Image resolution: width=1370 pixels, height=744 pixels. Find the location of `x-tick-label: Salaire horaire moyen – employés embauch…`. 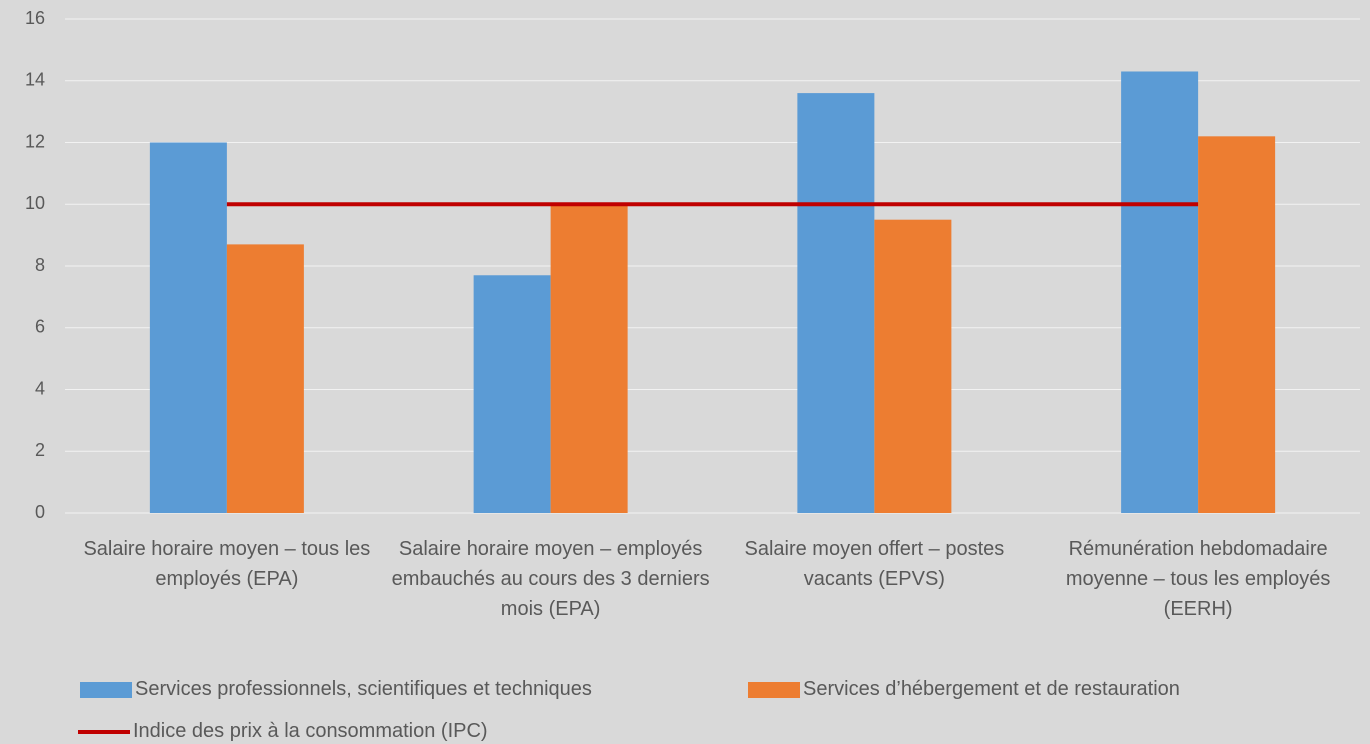

x-tick-label: Salaire horaire moyen – employés embauch… is located at coordinates (550, 579).